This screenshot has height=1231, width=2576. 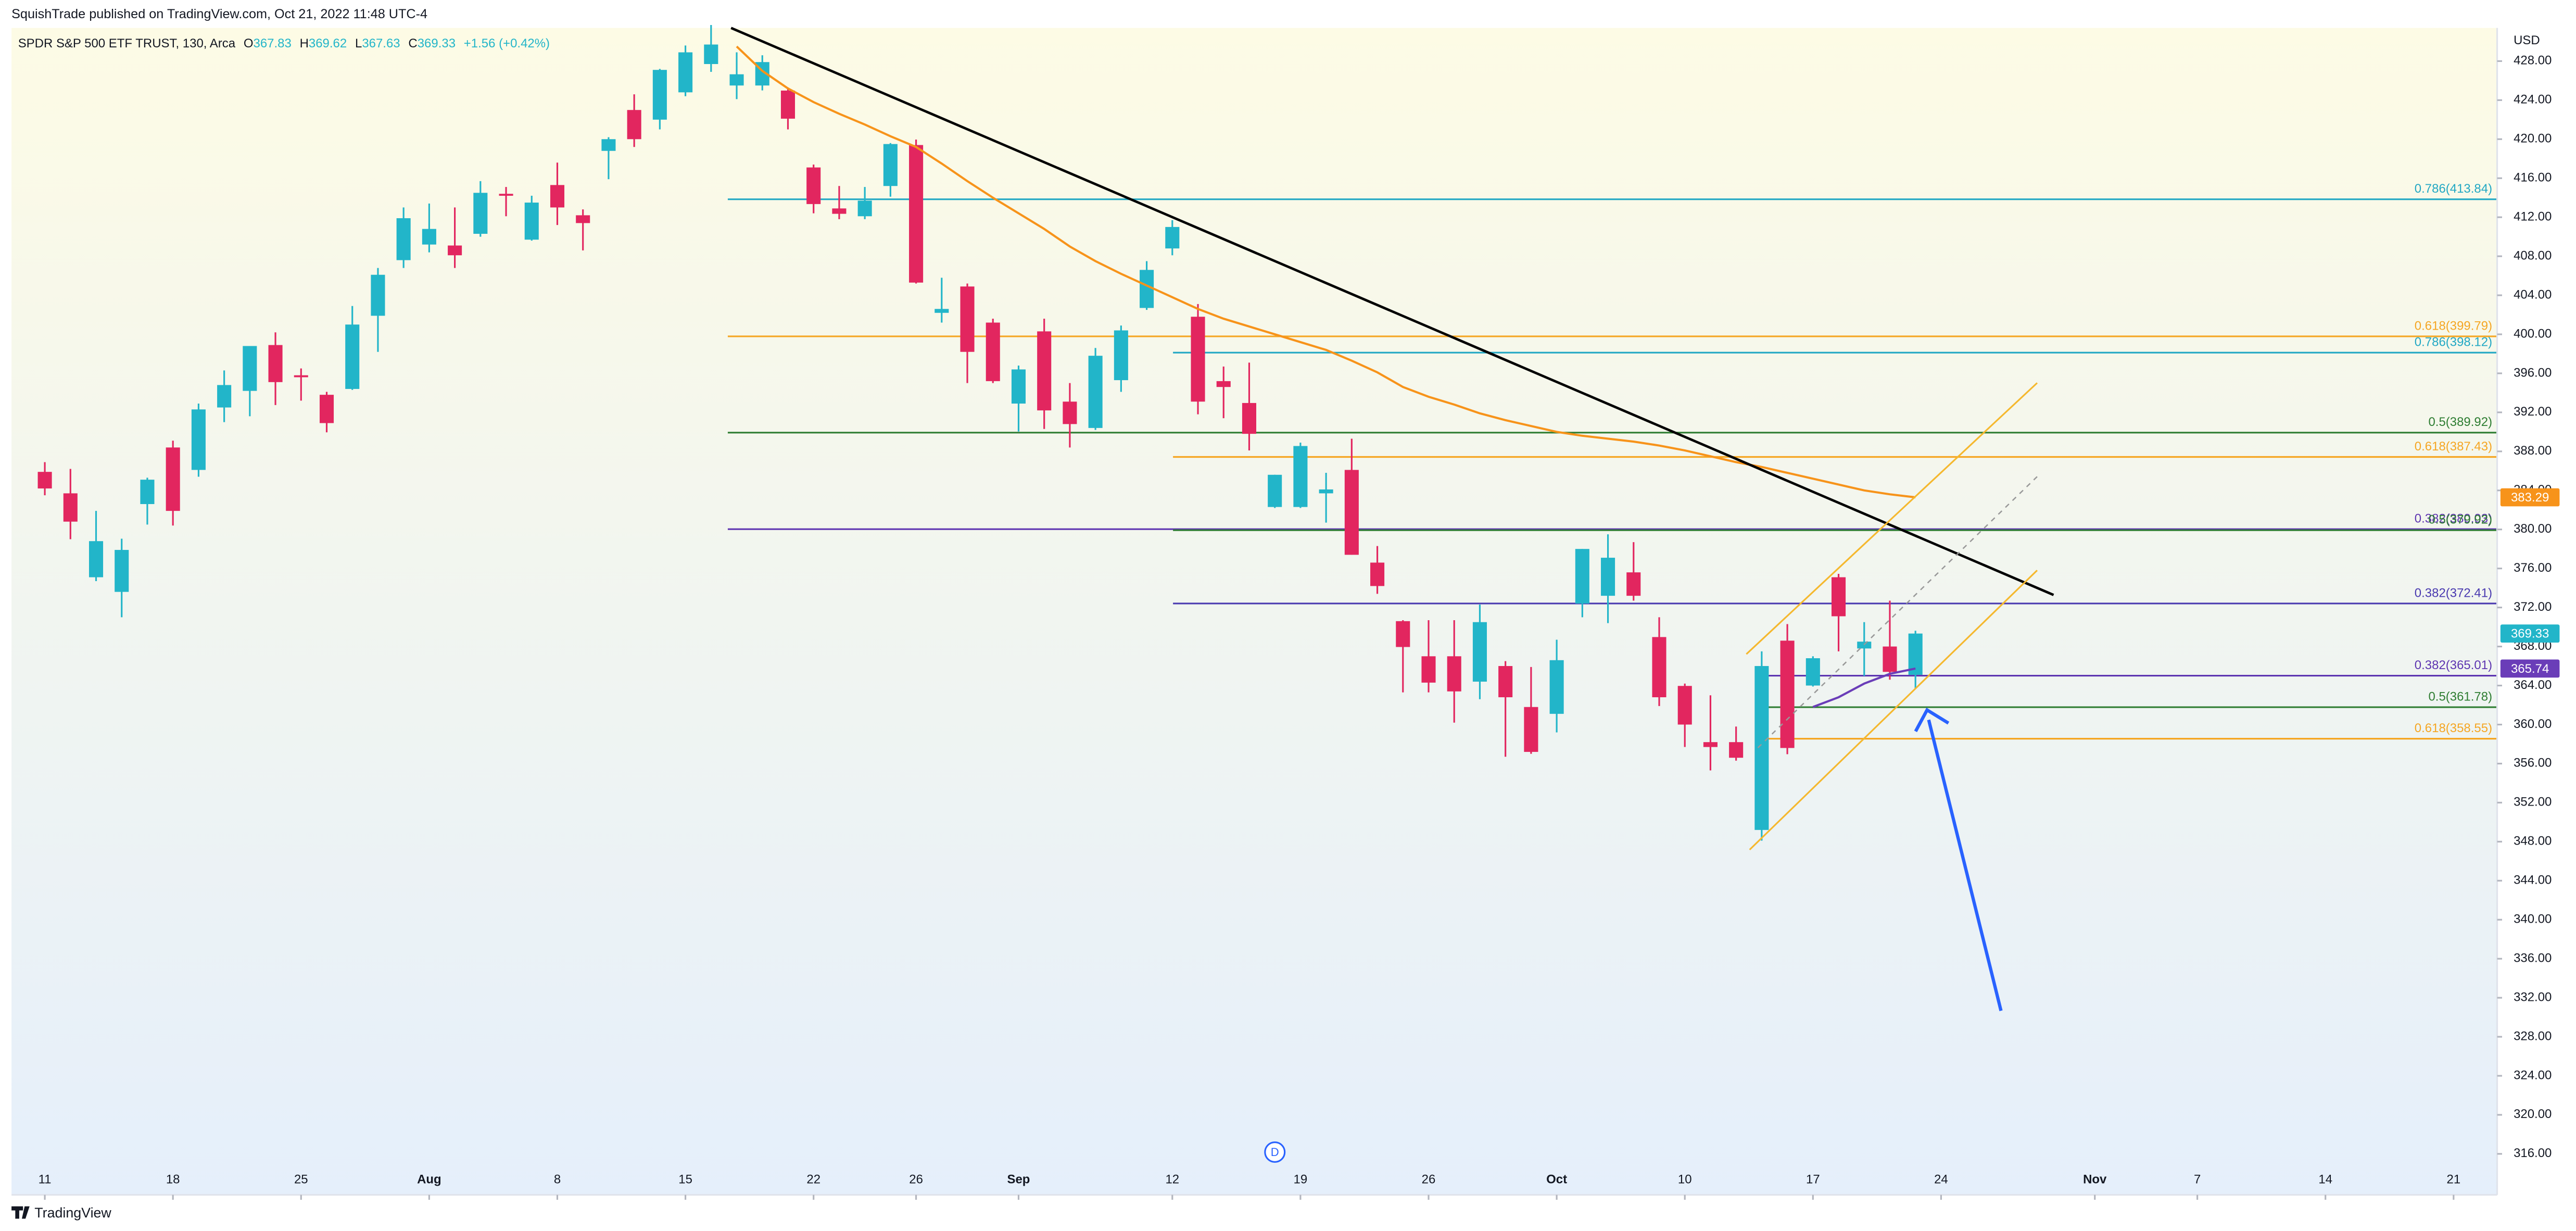 What do you see at coordinates (2454, 1179) in the screenshot?
I see `x-tick-label: 21` at bounding box center [2454, 1179].